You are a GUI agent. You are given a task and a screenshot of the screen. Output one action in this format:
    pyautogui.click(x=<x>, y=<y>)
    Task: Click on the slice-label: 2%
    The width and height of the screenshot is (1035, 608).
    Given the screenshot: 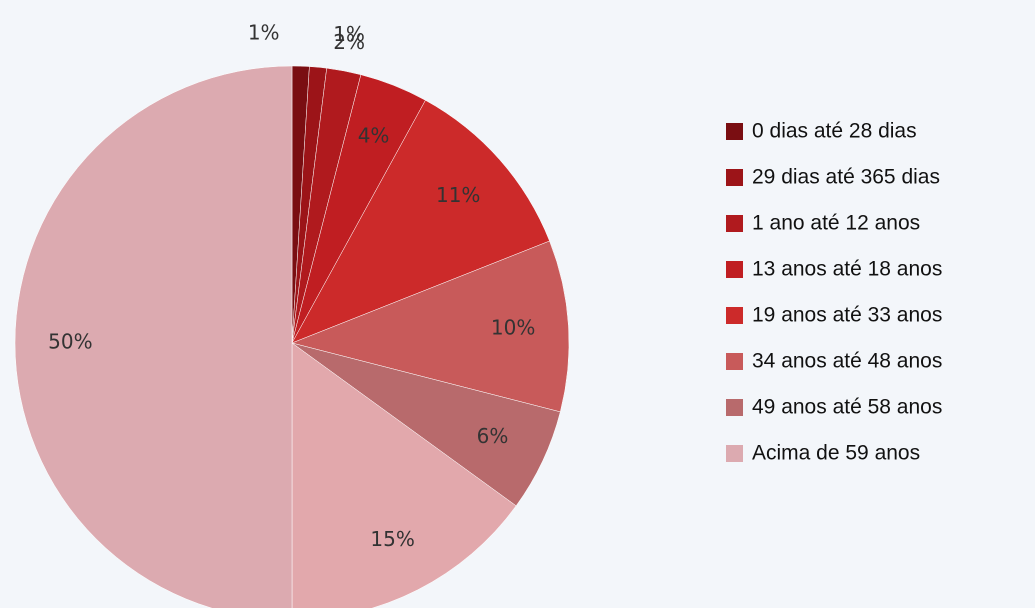 What is the action you would take?
    pyautogui.click(x=349, y=42)
    